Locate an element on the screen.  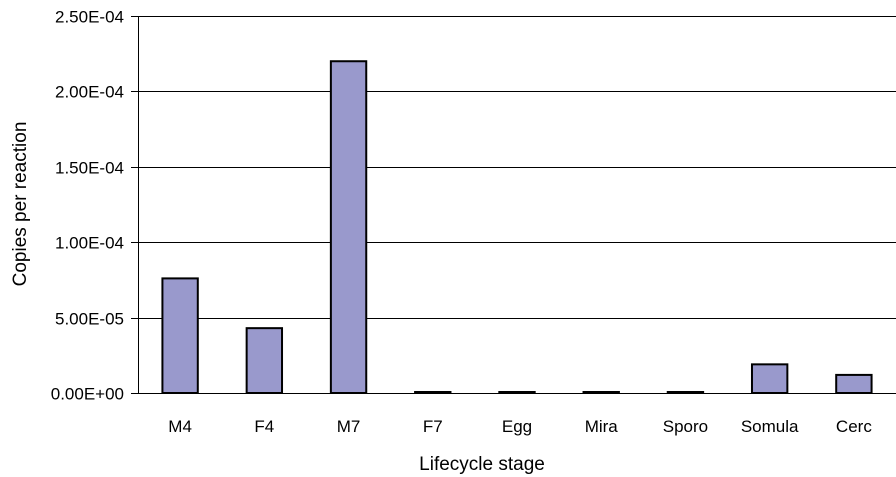
bar-m7 is located at coordinates (348, 227).